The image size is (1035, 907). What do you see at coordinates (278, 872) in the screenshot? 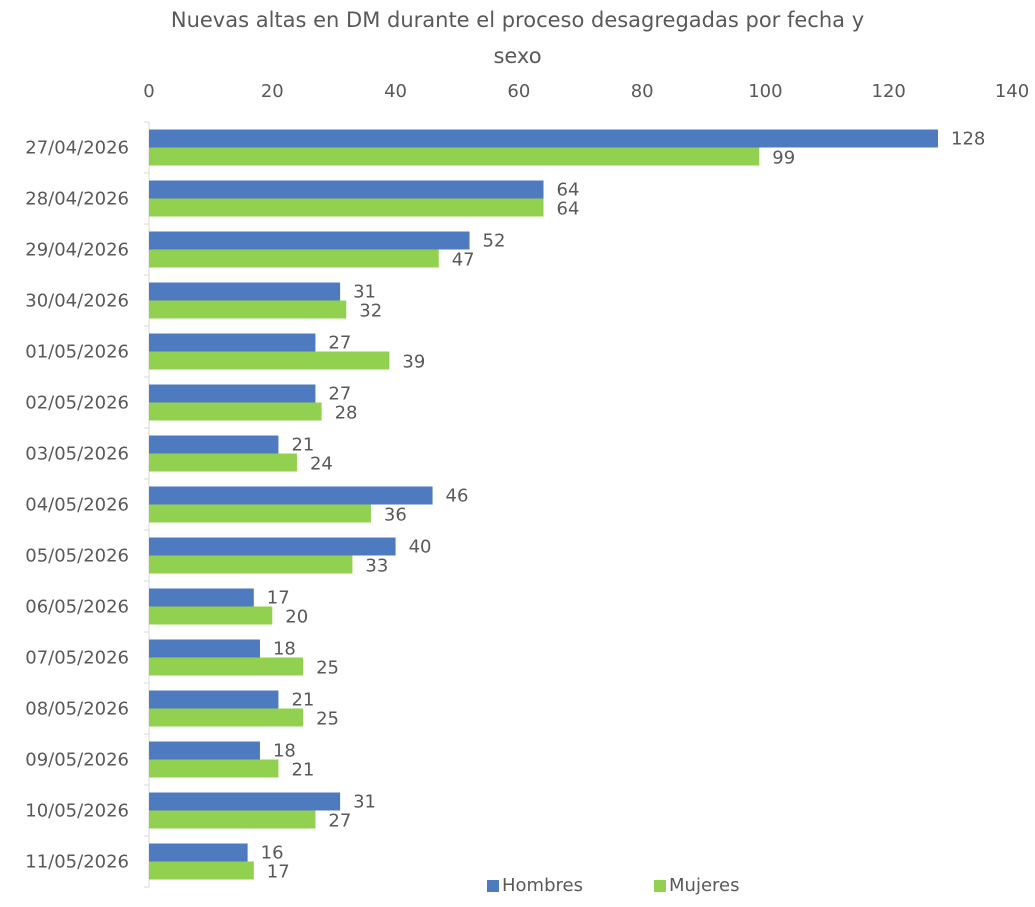
I see `mujeres-data-label: 17` at bounding box center [278, 872].